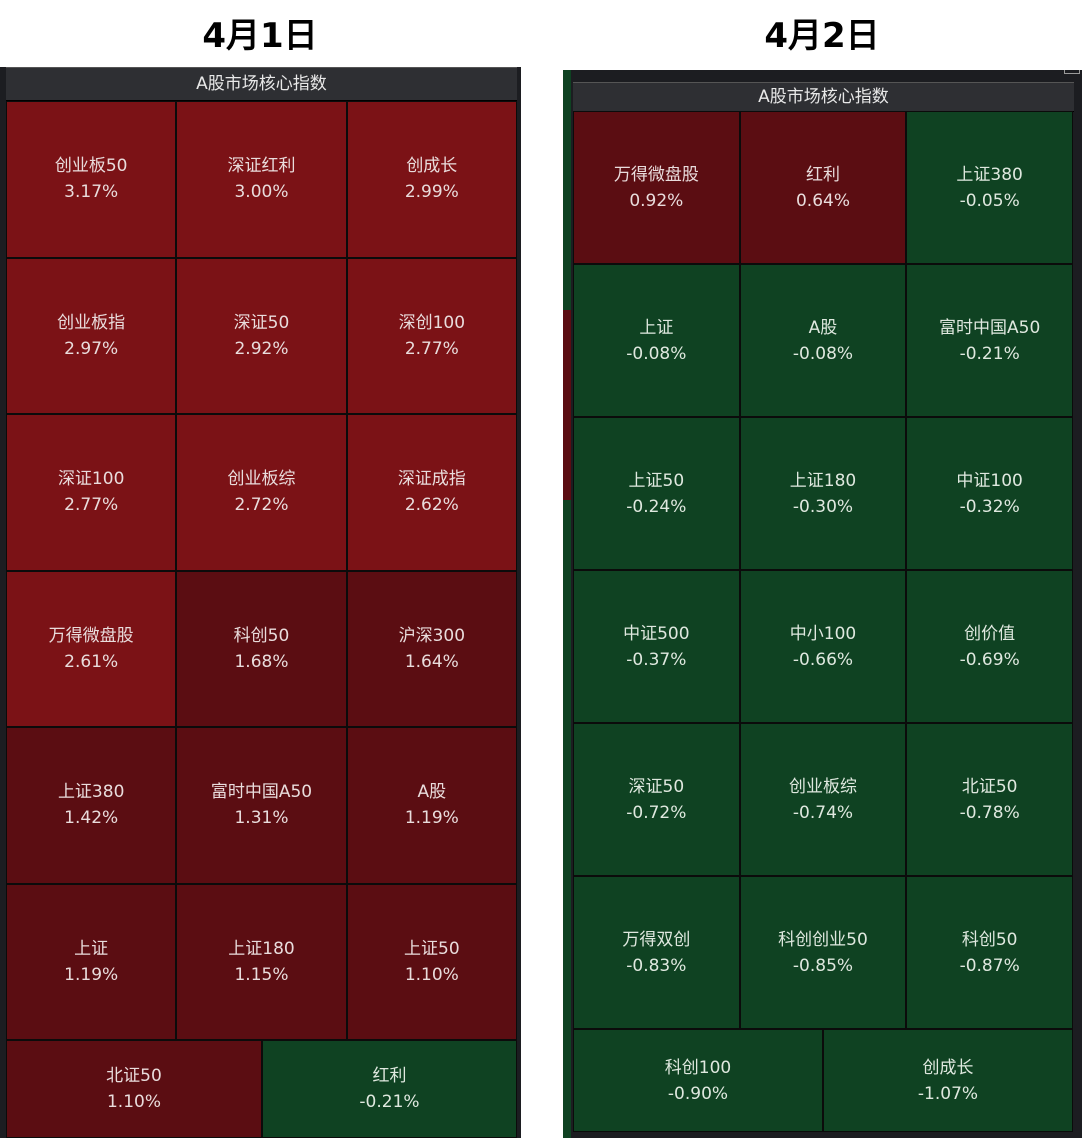  Describe the element at coordinates (431, 335) in the screenshot. I see `index-tile: 深创100 2.77%` at that location.